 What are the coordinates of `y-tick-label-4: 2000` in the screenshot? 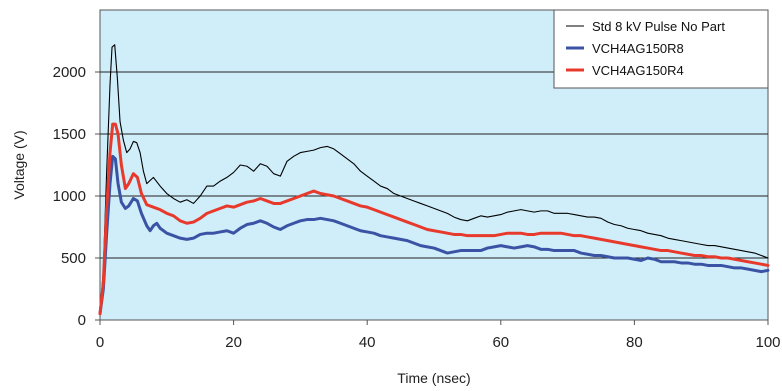 It's located at (69, 72).